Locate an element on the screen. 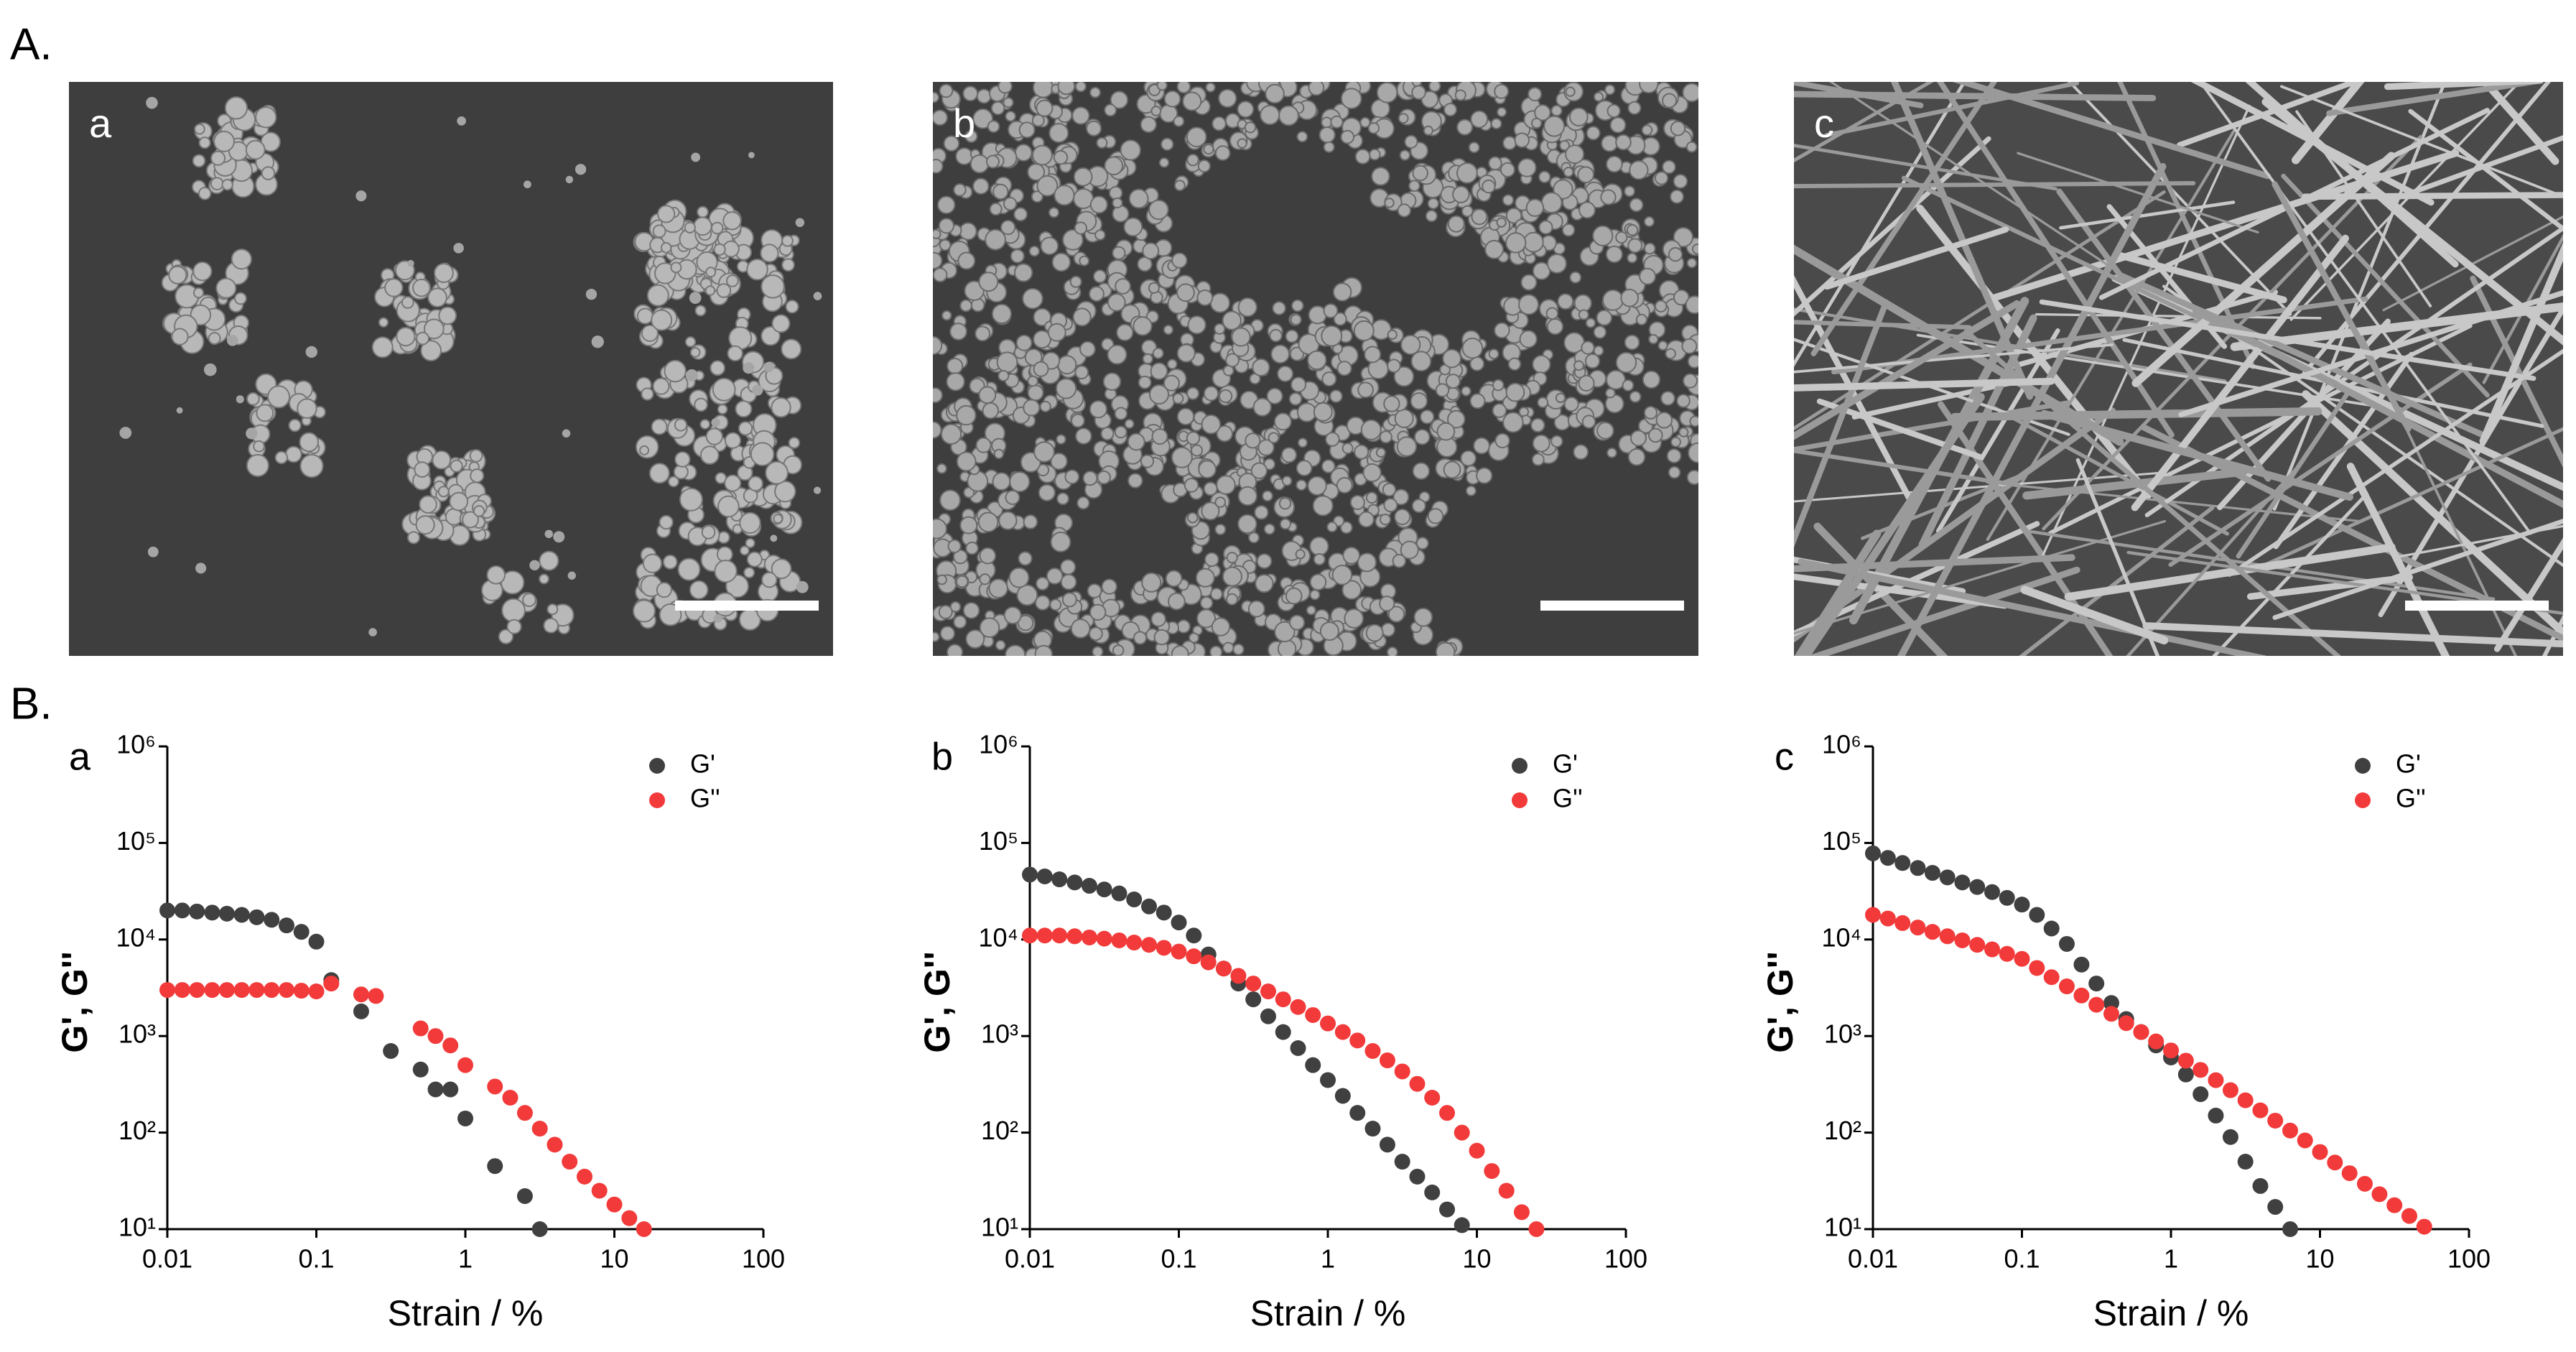 Image resolution: width=2576 pixels, height=1352 pixels. y-tick-label: 10⁴ is located at coordinates (998, 937).